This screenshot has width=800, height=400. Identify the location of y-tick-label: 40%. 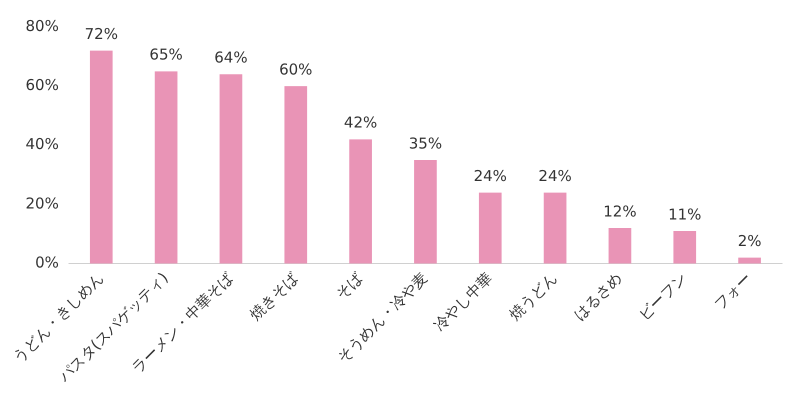
(42, 144).